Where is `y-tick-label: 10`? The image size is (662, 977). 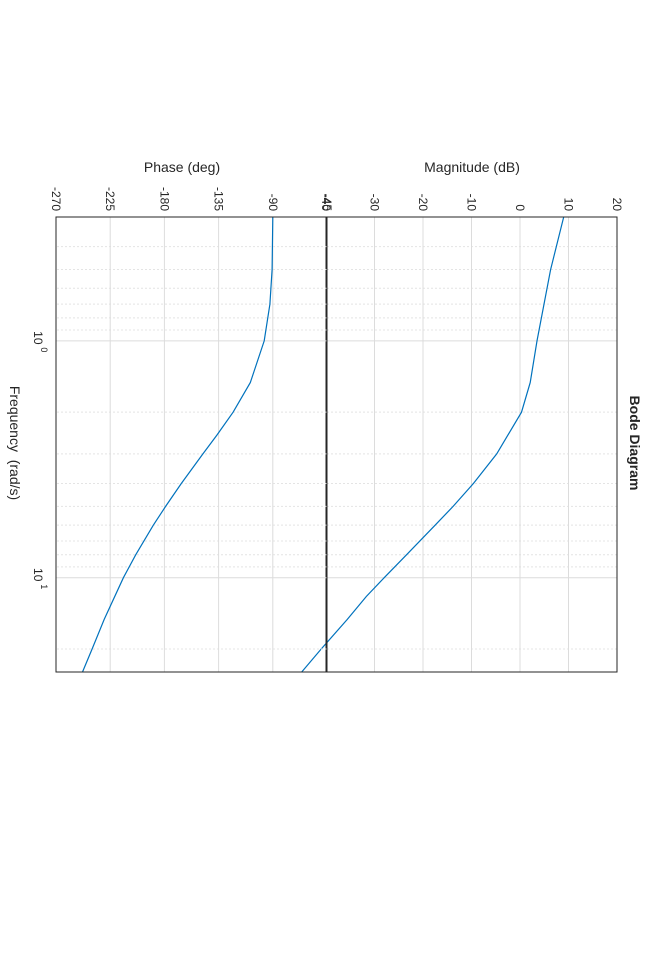
y-tick-label: 10 is located at coordinates (569, 205).